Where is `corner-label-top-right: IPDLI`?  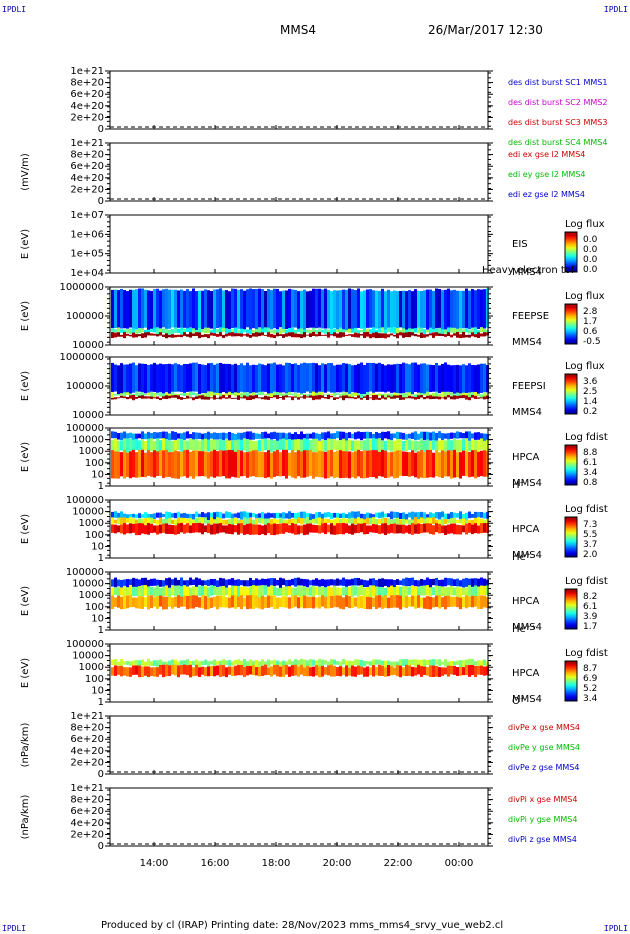 corner-label-top-right: IPDLI is located at coordinates (615, 9).